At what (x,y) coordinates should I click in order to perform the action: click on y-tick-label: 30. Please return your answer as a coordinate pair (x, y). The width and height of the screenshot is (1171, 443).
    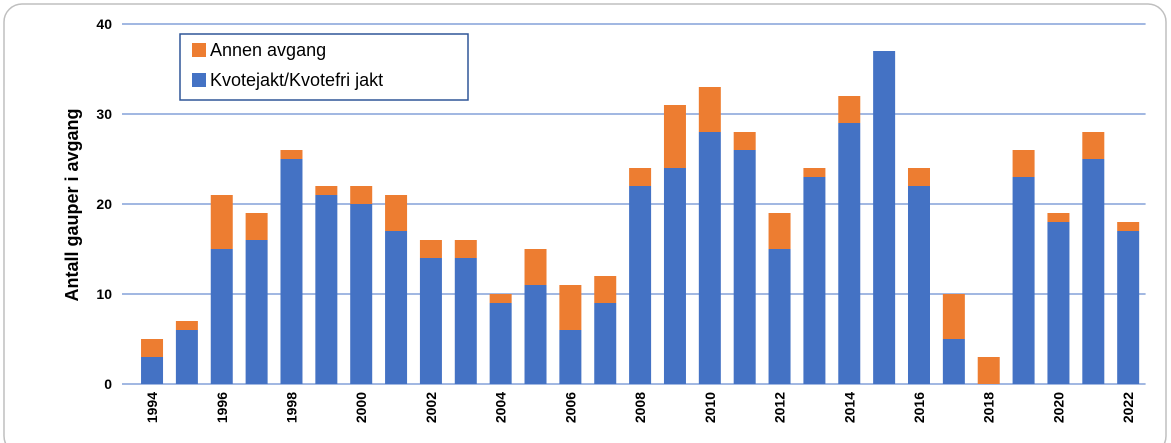
    Looking at the image, I should click on (104, 114).